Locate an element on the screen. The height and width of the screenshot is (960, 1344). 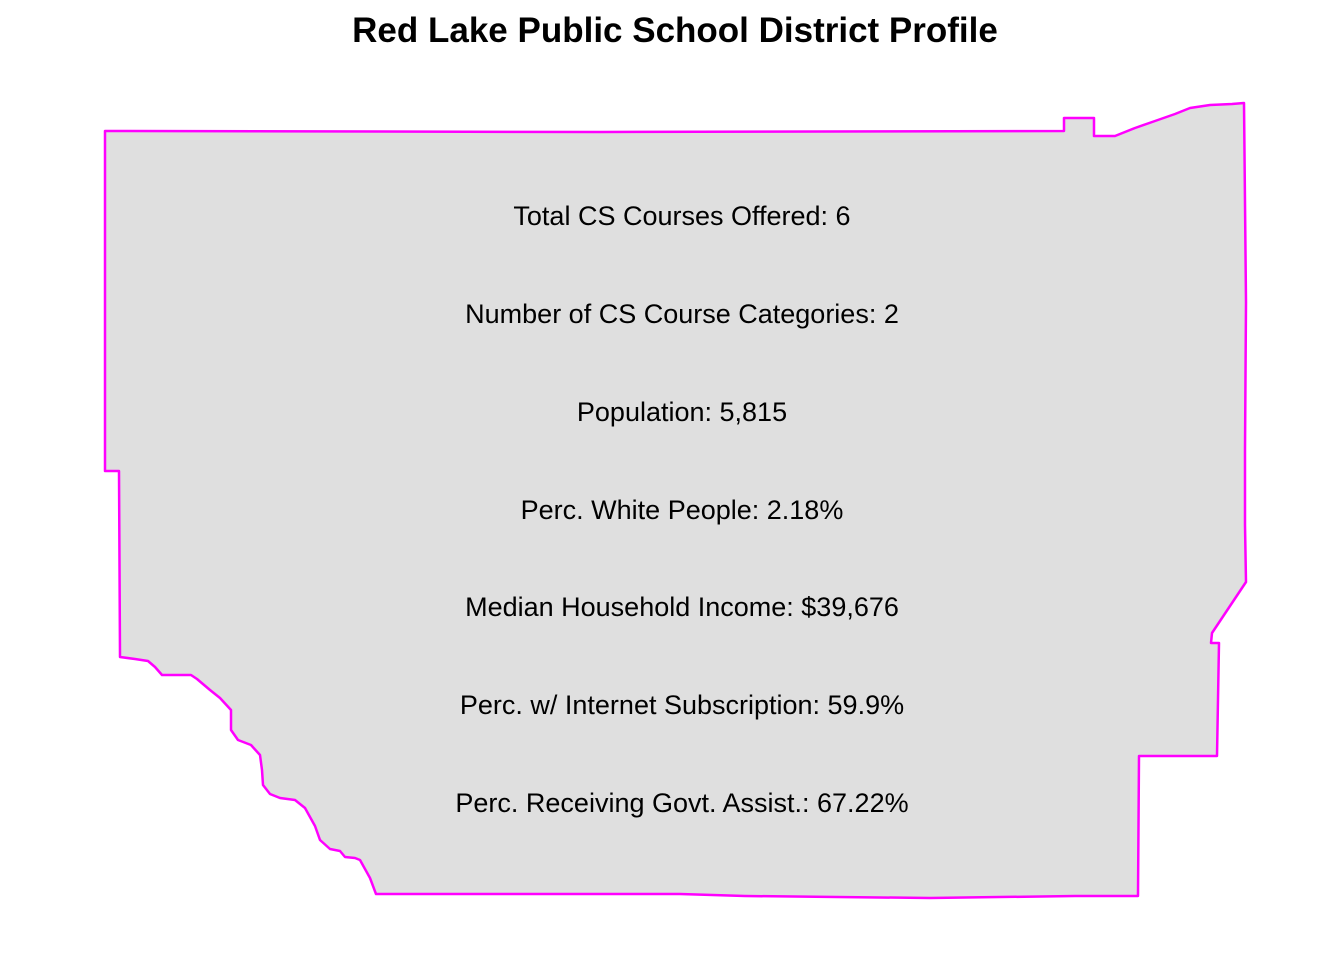
stat-population: Population: 5,815 is located at coordinates (682, 412).